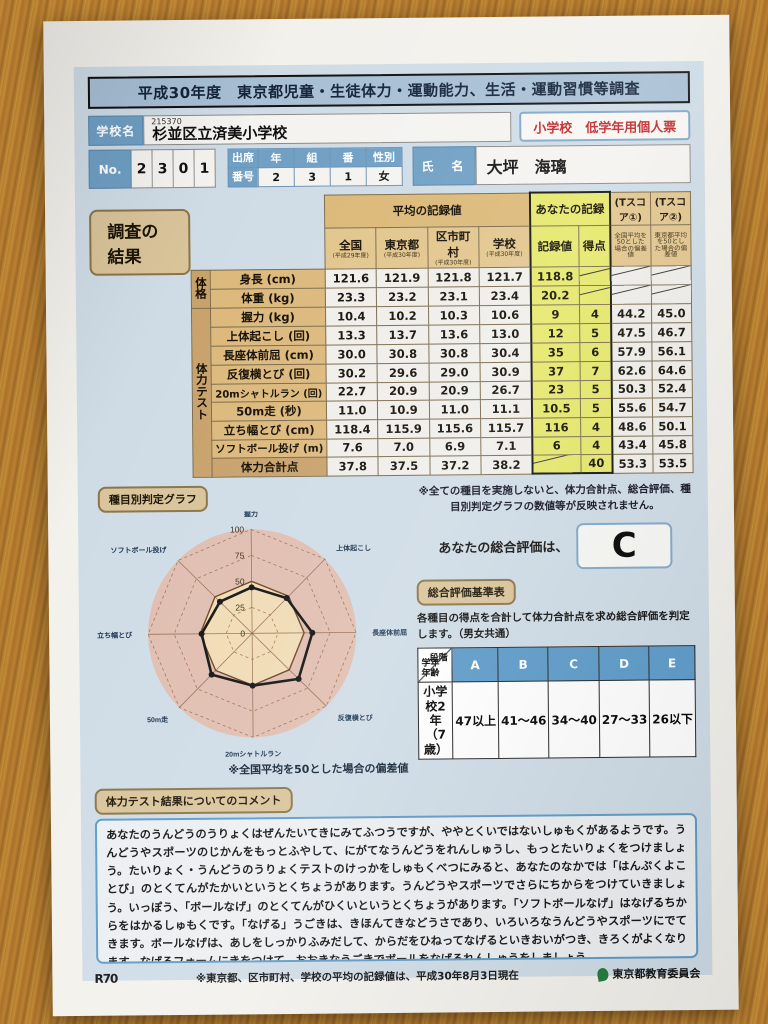 Image resolution: width=768 pixels, height=1024 pixels. I want to click on criteria-description: 各種目の得点を合計して体力合計点を求め総合評価を判定します。（男女共通）, so click(553, 625).